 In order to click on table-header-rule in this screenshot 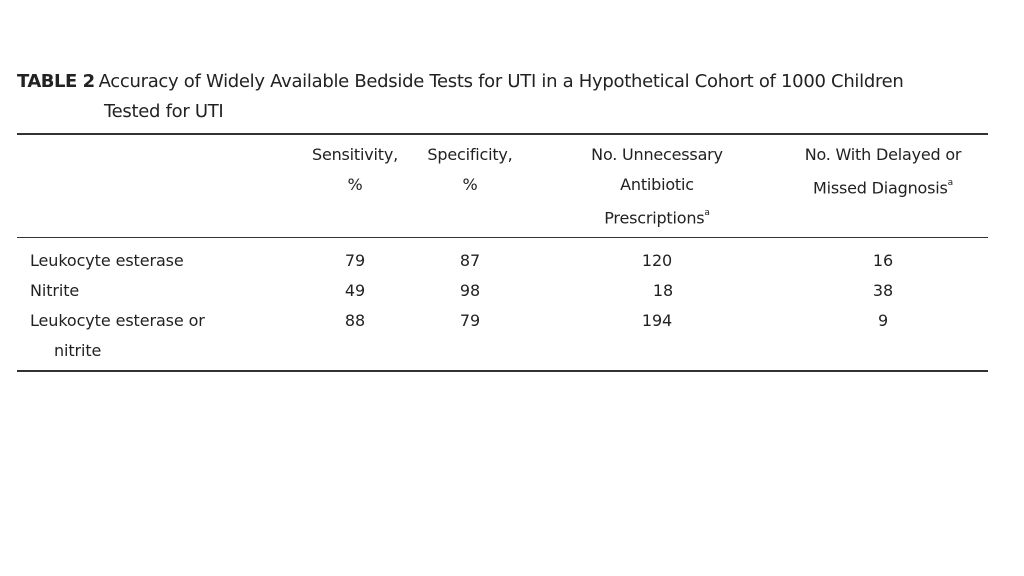, I will do `click(502, 237)`.